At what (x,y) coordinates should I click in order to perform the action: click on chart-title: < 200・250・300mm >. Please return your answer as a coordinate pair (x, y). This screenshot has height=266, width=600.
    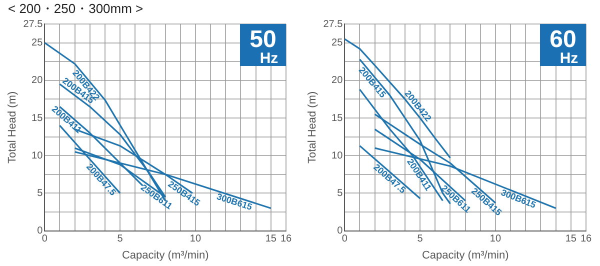
    Looking at the image, I should click on (76, 9).